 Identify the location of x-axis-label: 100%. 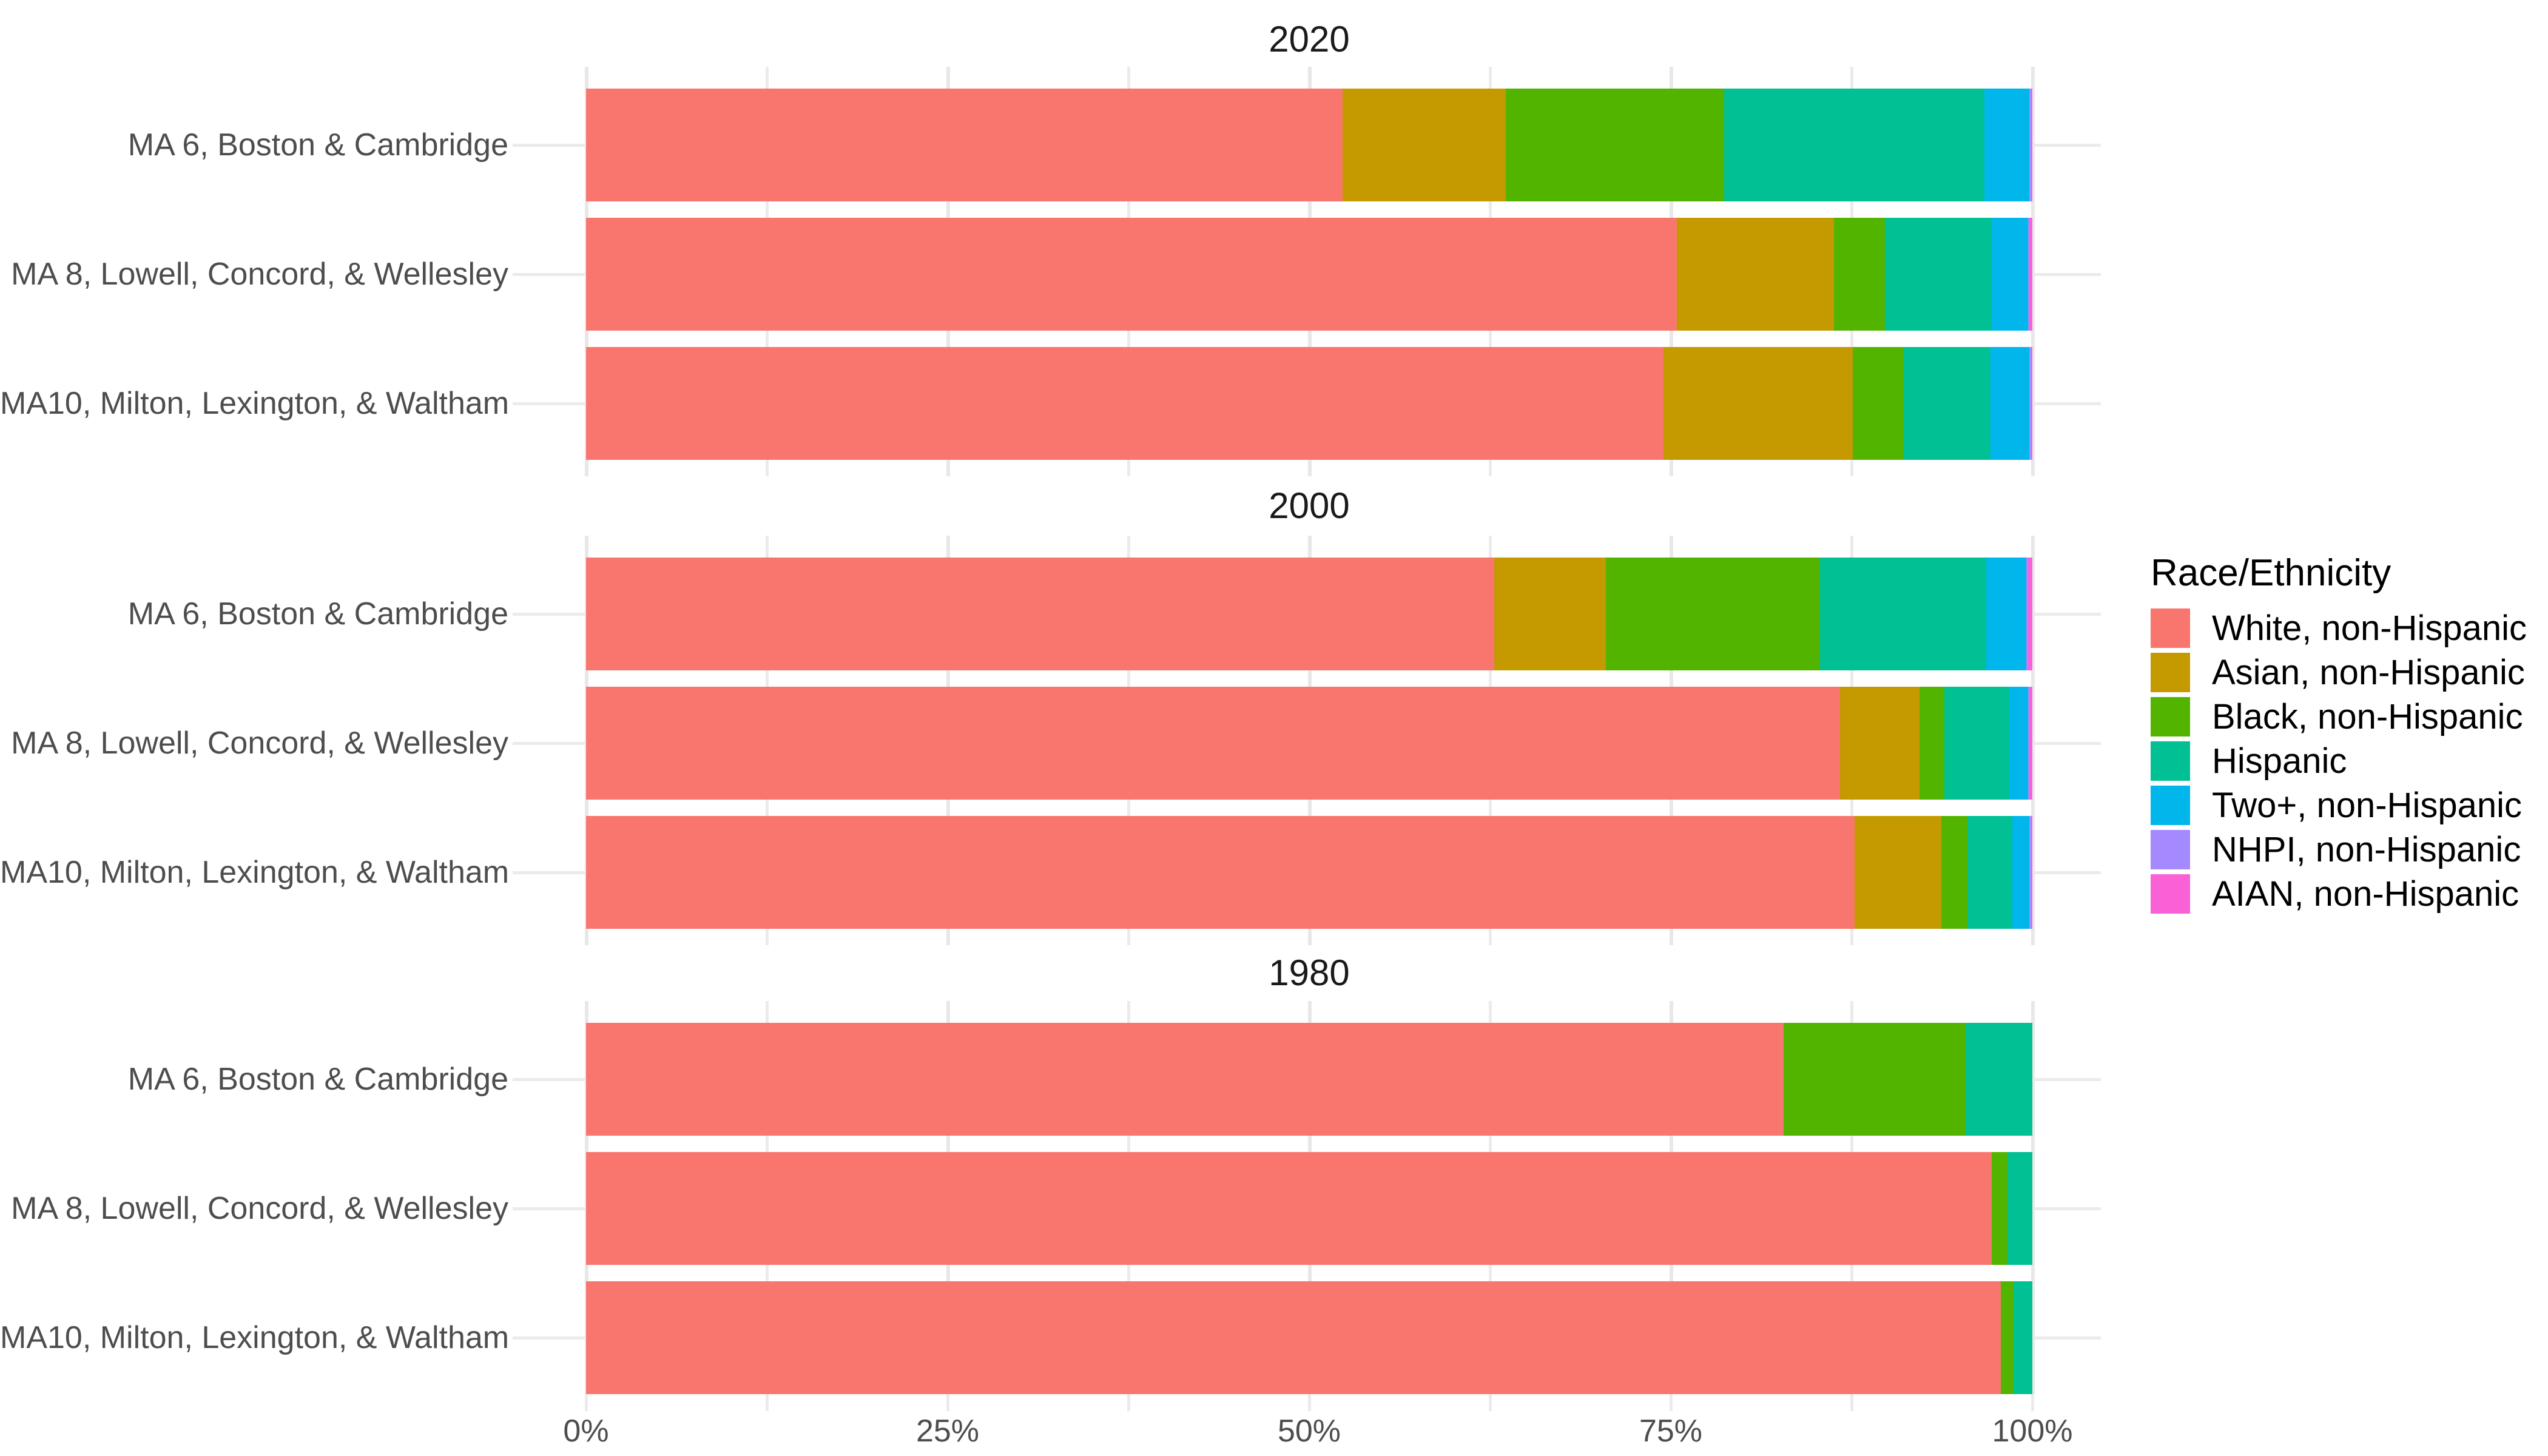
(2032, 1431).